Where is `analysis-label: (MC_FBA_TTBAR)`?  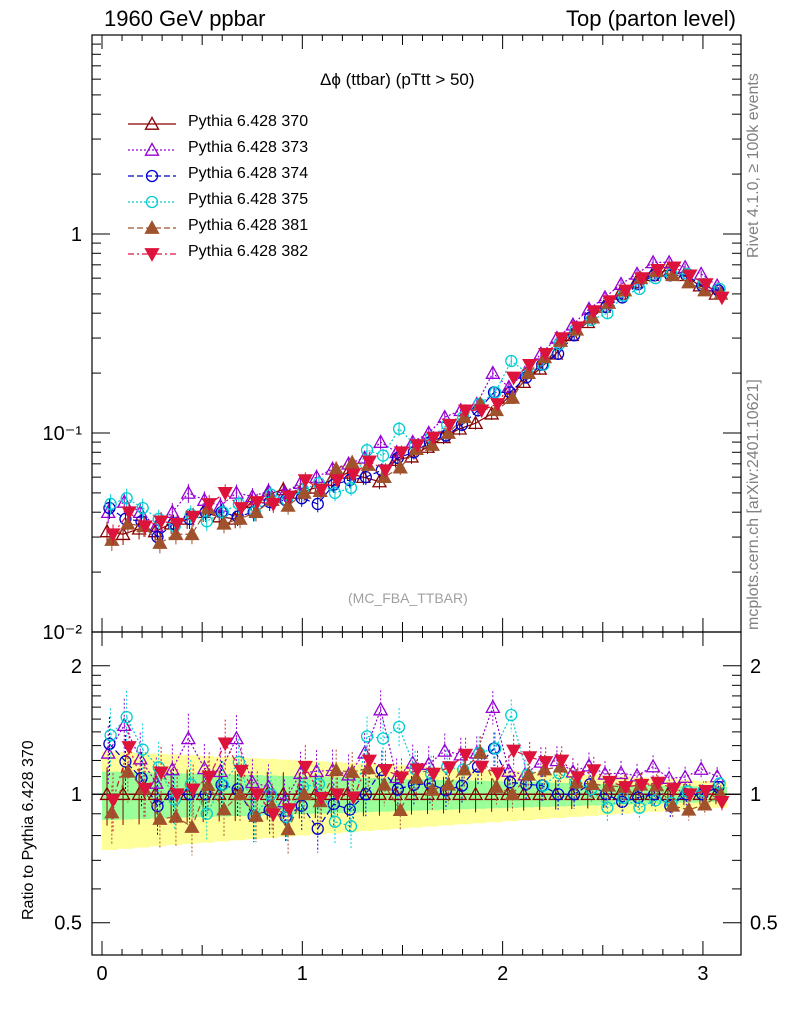 analysis-label: (MC_FBA_TTBAR) is located at coordinates (408, 598).